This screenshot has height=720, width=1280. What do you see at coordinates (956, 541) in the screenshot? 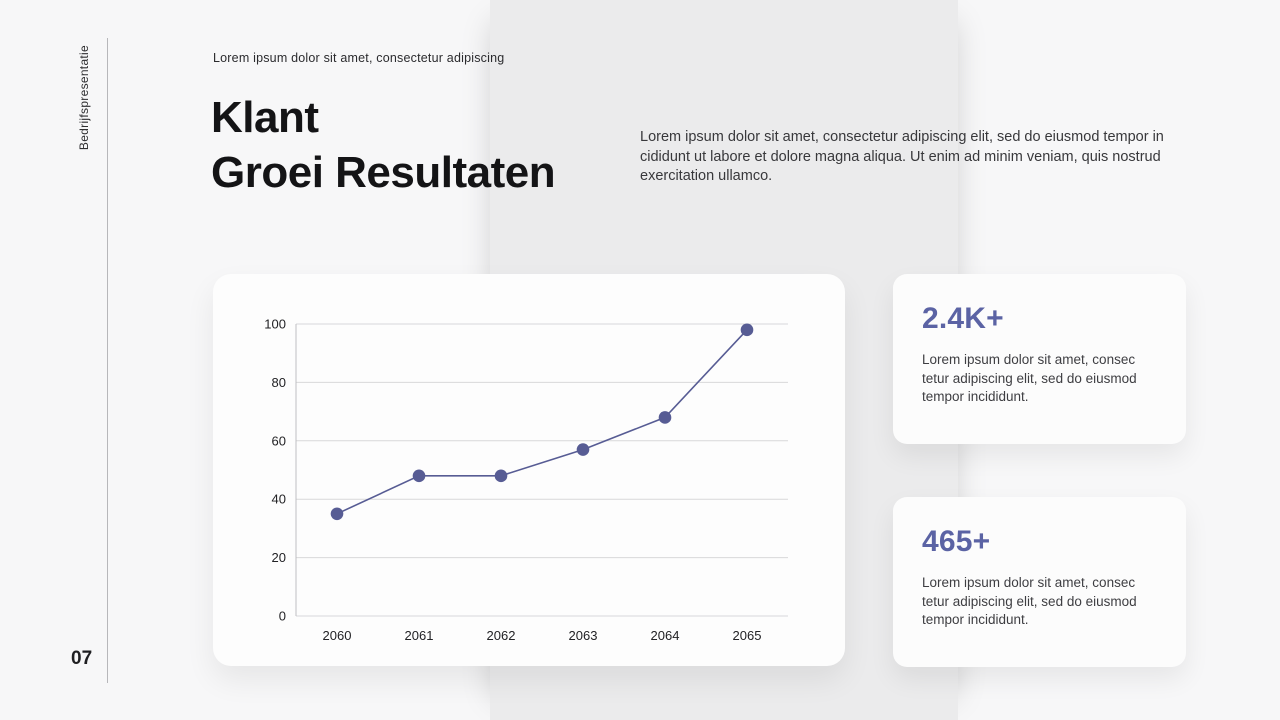
I see `stat-value: 465+` at bounding box center [956, 541].